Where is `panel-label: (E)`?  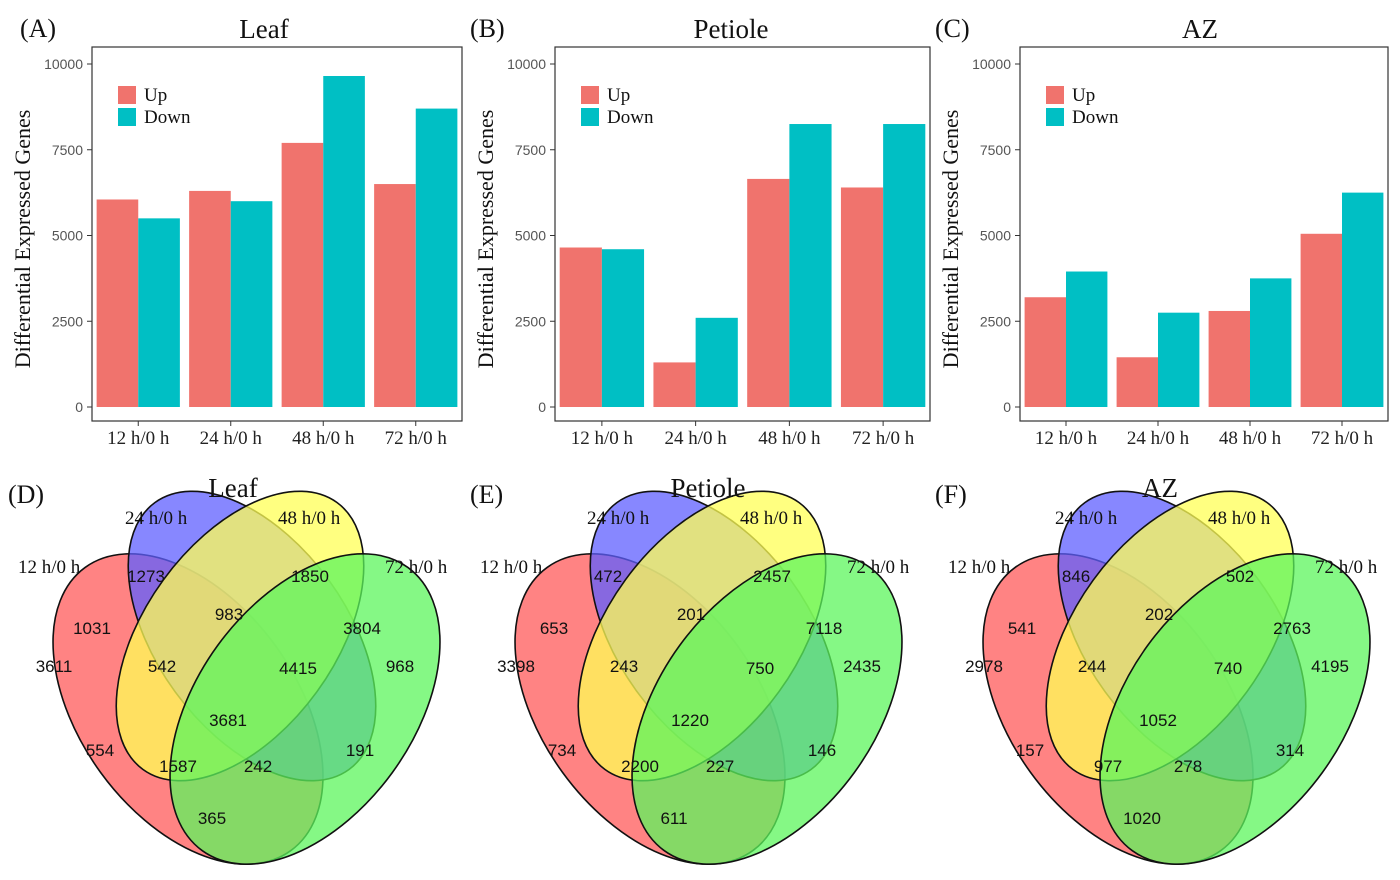 panel-label: (E) is located at coordinates (486, 494).